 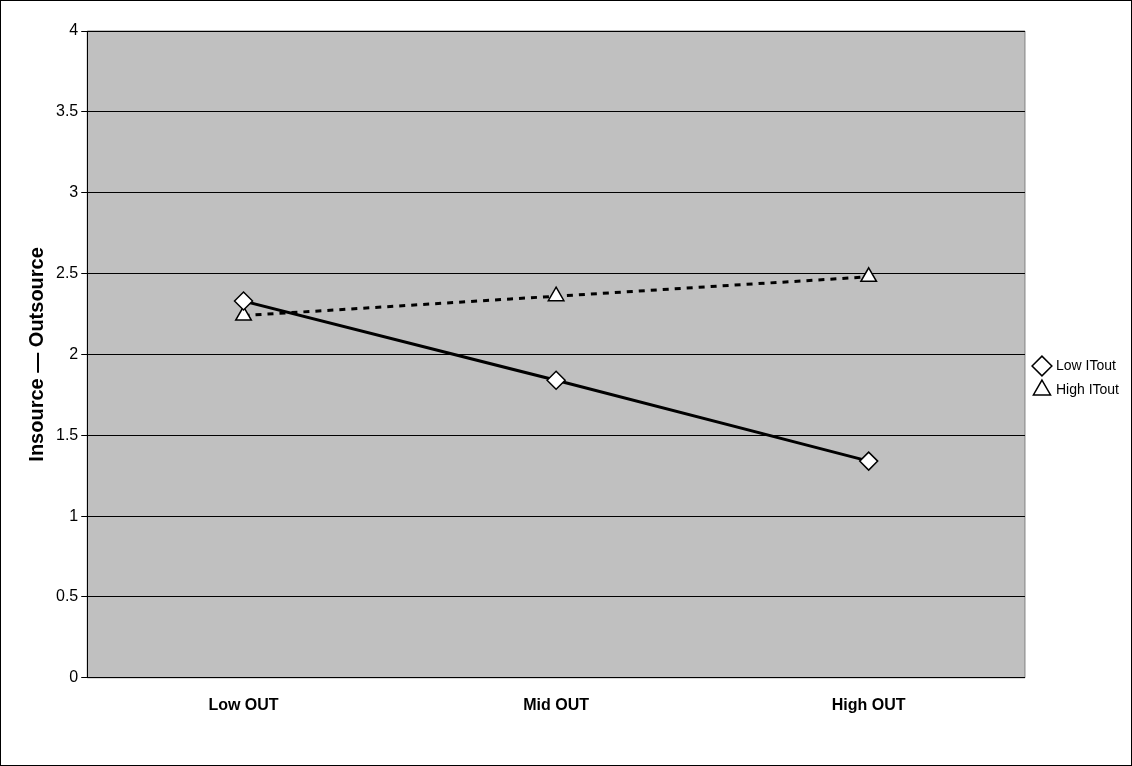 I want to click on y-tick-label: 2, so click(x=74, y=353).